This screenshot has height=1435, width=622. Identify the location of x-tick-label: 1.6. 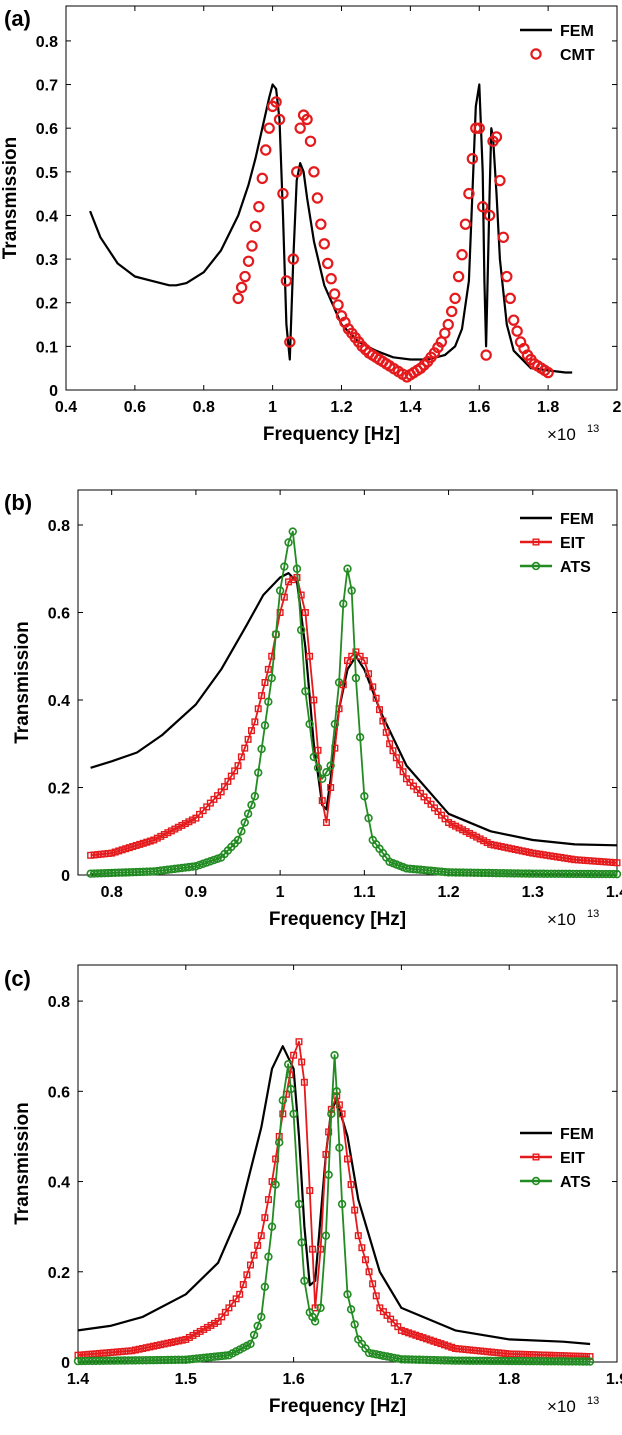
(293, 1379).